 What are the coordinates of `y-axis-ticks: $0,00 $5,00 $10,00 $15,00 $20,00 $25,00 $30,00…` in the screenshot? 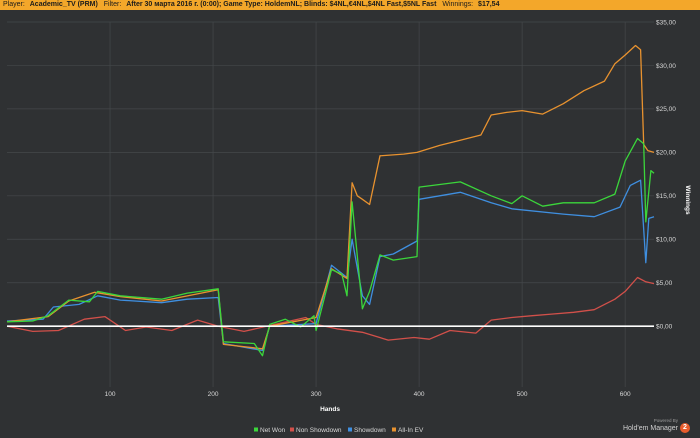 It's located at (666, 174).